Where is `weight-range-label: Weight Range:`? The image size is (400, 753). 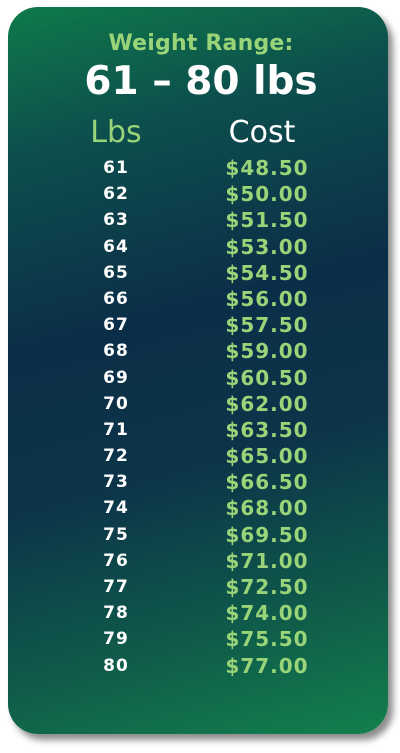
weight-range-label: Weight Range: is located at coordinates (201, 43).